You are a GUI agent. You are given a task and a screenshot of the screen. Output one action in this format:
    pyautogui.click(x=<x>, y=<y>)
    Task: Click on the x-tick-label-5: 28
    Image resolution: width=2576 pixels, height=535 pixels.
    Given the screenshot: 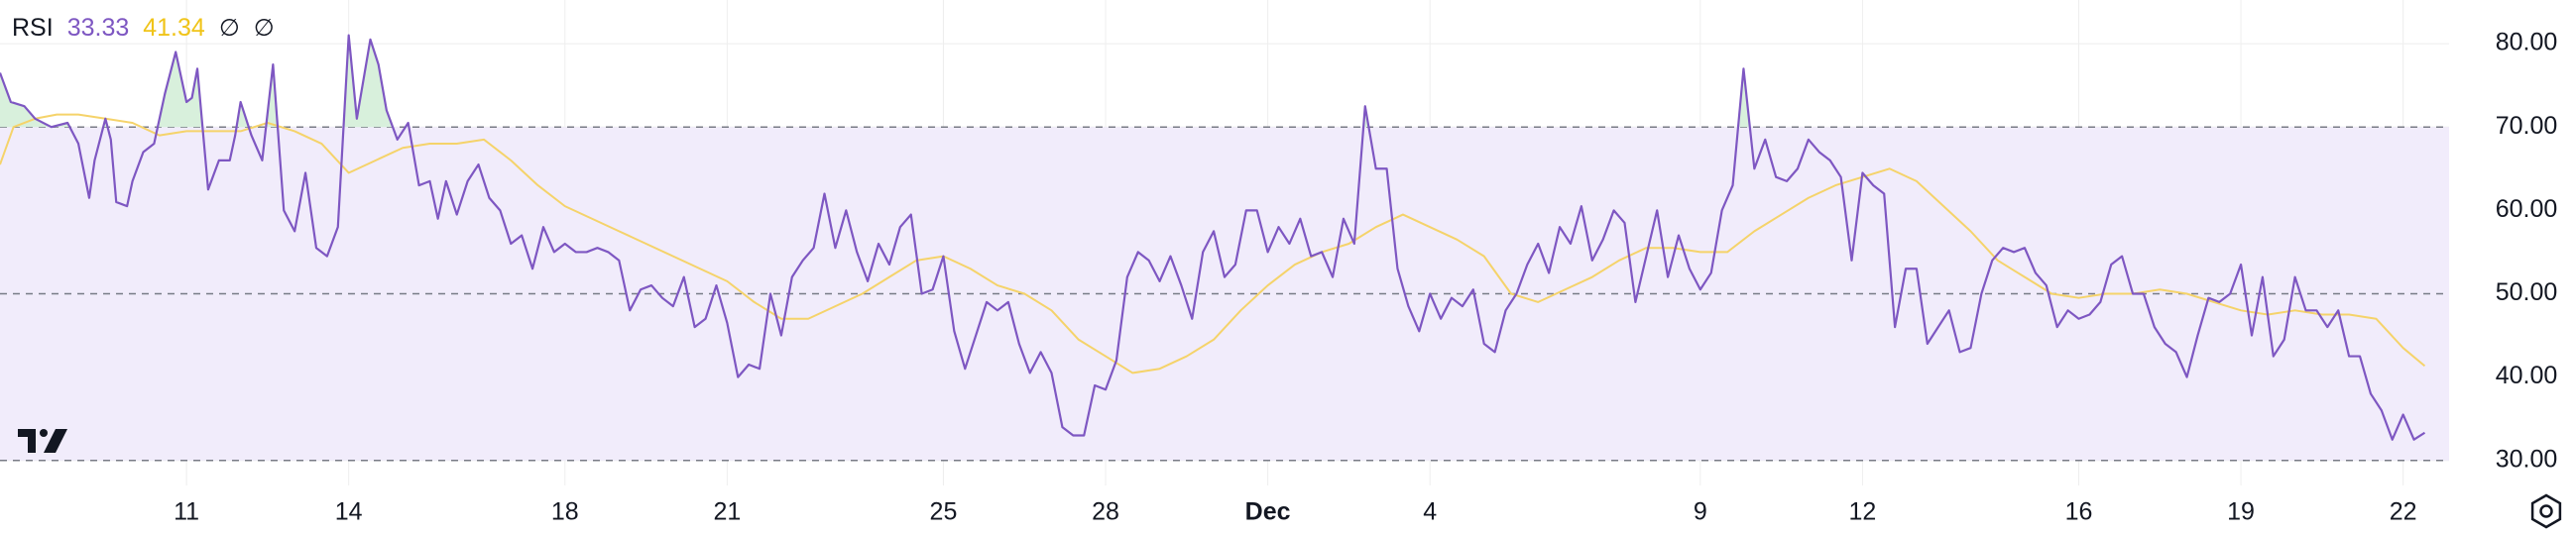 What is the action you would take?
    pyautogui.click(x=1105, y=512)
    